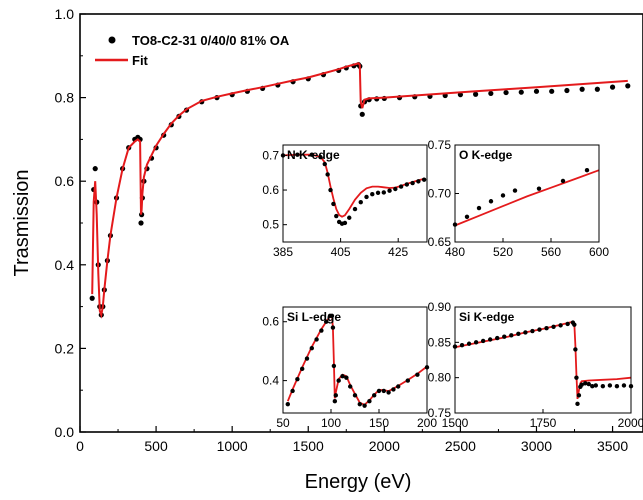 This screenshot has height=500, width=643. Describe the element at coordinates (612, 446) in the screenshot. I see `x-tick-label: 3500` at that location.